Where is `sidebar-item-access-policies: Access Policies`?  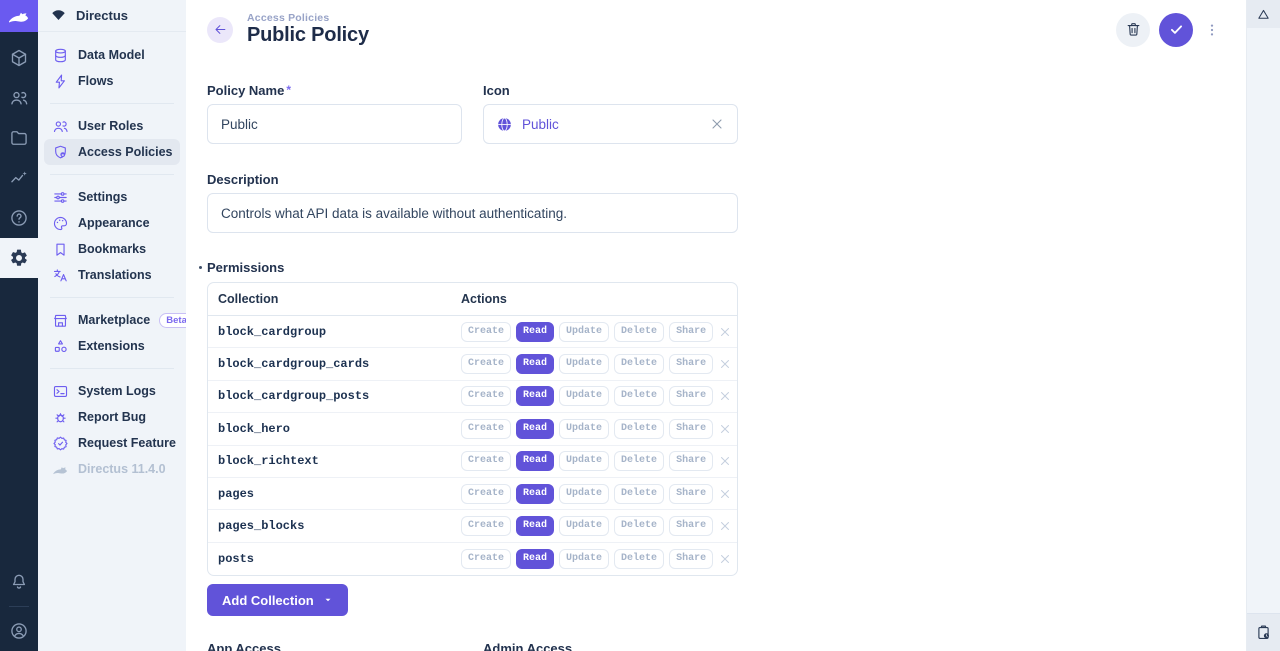 sidebar-item-access-policies: Access Policies is located at coordinates (112, 152).